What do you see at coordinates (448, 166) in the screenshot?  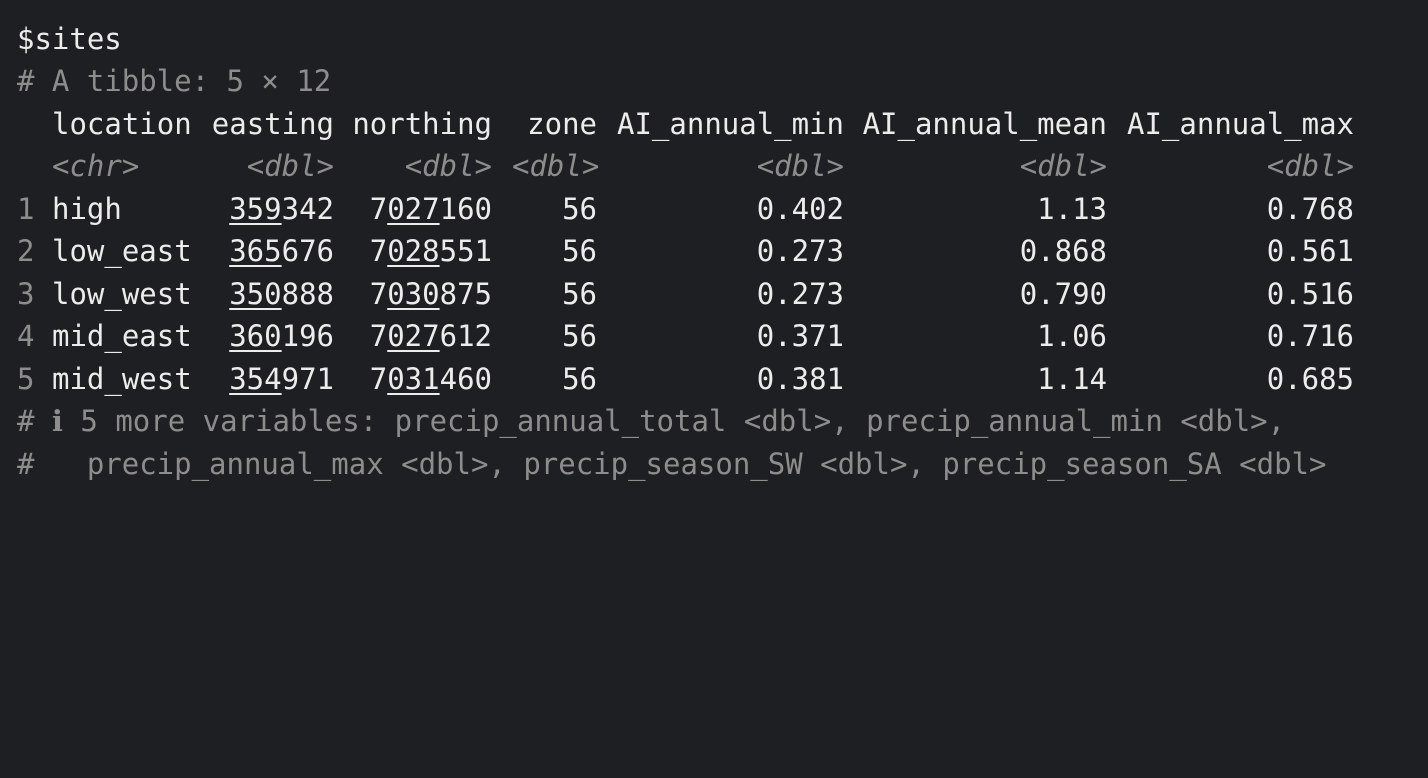 I see `column-type-northing: <dbl>` at bounding box center [448, 166].